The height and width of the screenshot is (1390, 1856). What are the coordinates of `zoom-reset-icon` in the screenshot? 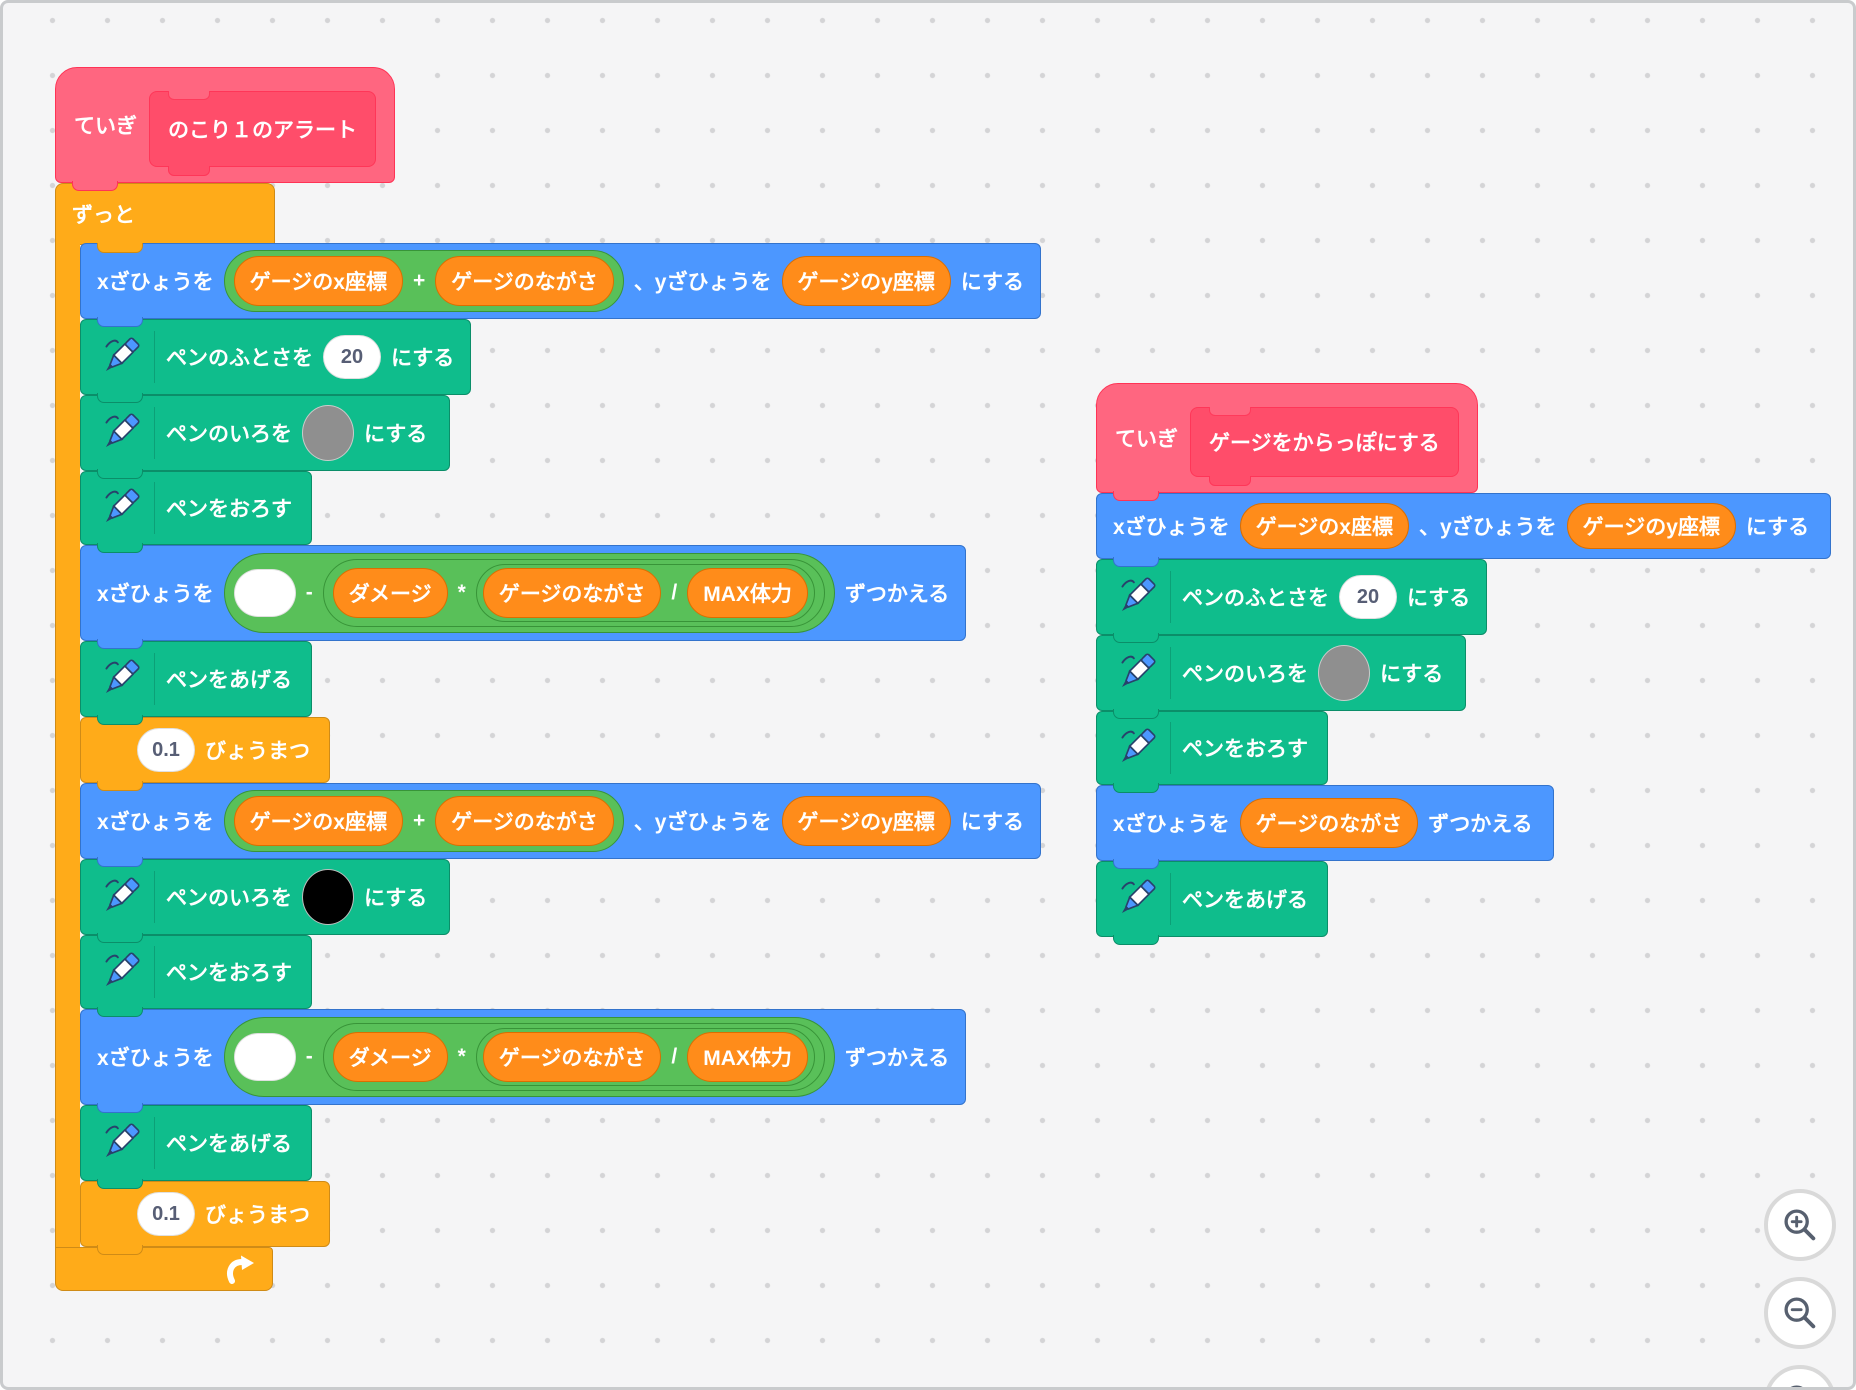 It's located at (1796, 1386).